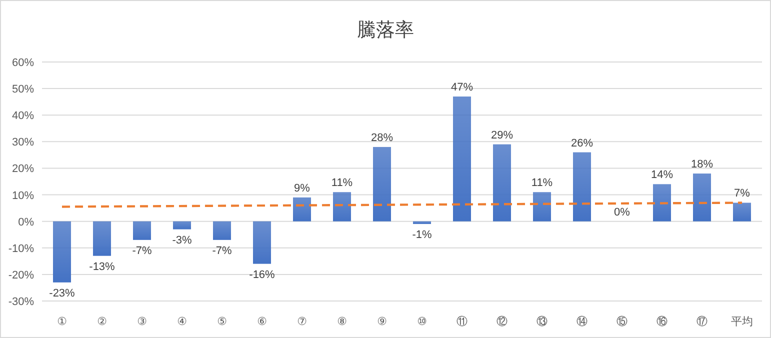 Image resolution: width=771 pixels, height=338 pixels. Describe the element at coordinates (542, 321) in the screenshot. I see `x-tick-label: ⑬` at that location.